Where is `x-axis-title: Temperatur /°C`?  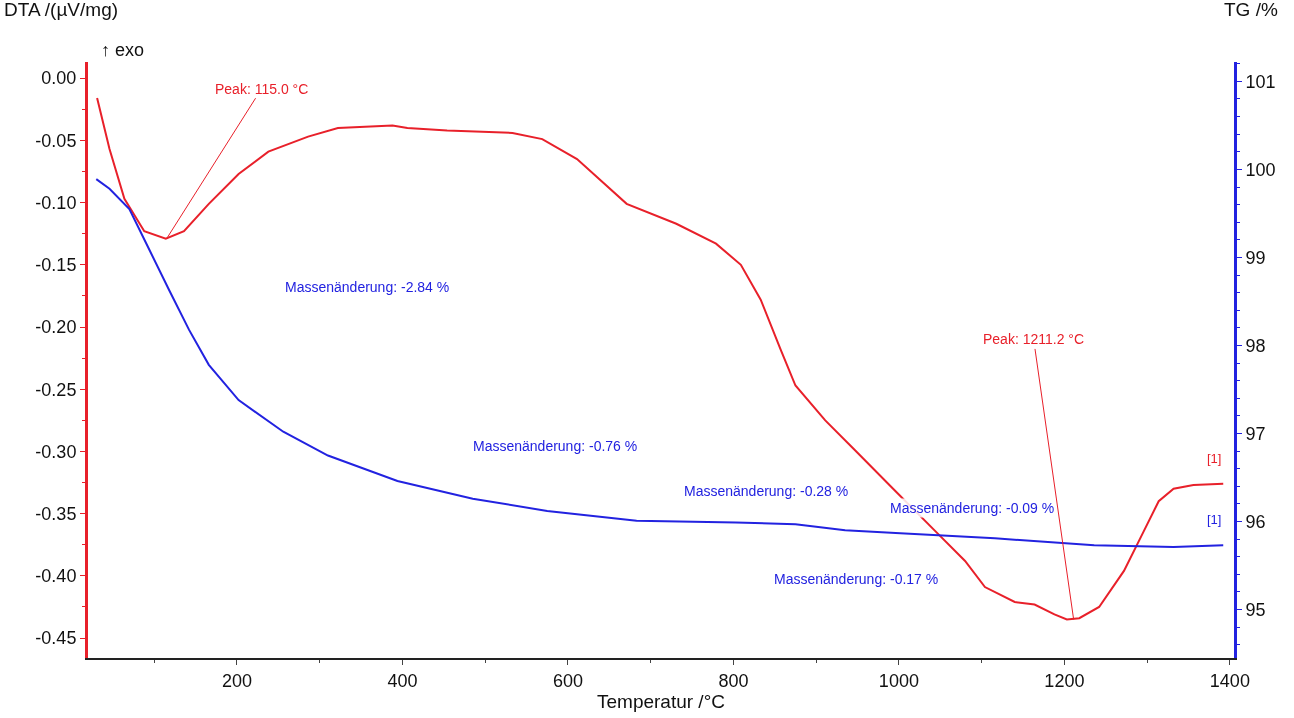 x-axis-title: Temperatur /°C is located at coordinates (661, 701).